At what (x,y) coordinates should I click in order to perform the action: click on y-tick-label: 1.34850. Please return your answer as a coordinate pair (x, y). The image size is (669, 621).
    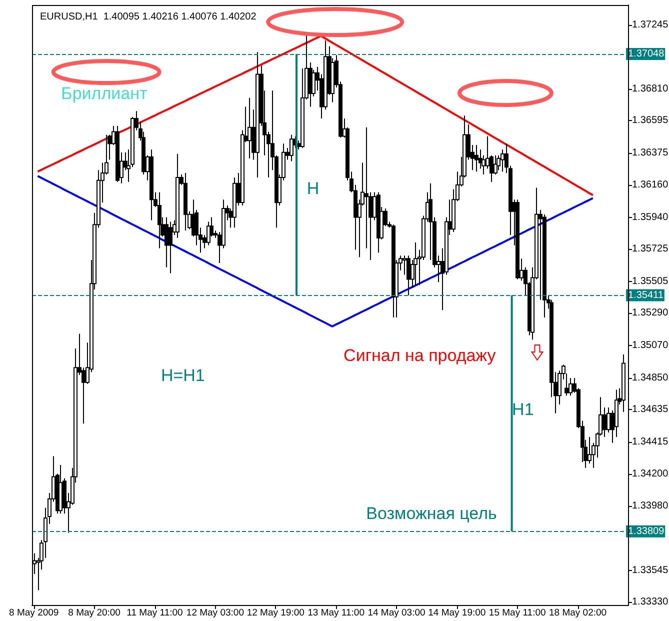
    Looking at the image, I should click on (650, 378).